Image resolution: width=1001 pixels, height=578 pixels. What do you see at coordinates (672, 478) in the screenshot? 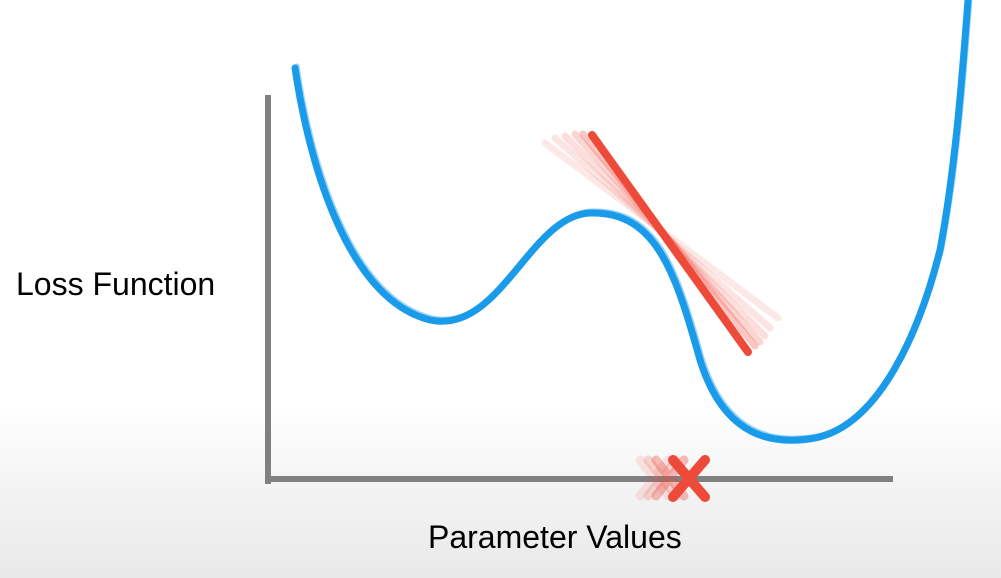
I see `x-marker-icon` at bounding box center [672, 478].